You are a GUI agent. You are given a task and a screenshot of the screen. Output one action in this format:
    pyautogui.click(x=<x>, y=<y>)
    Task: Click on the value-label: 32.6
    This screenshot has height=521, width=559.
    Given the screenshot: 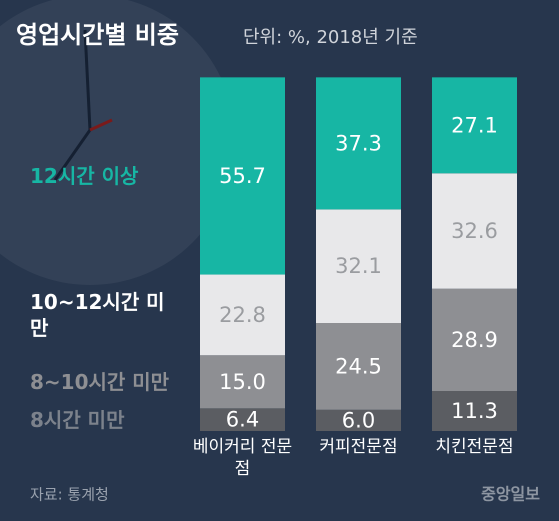 What is the action you would take?
    pyautogui.click(x=474, y=231)
    